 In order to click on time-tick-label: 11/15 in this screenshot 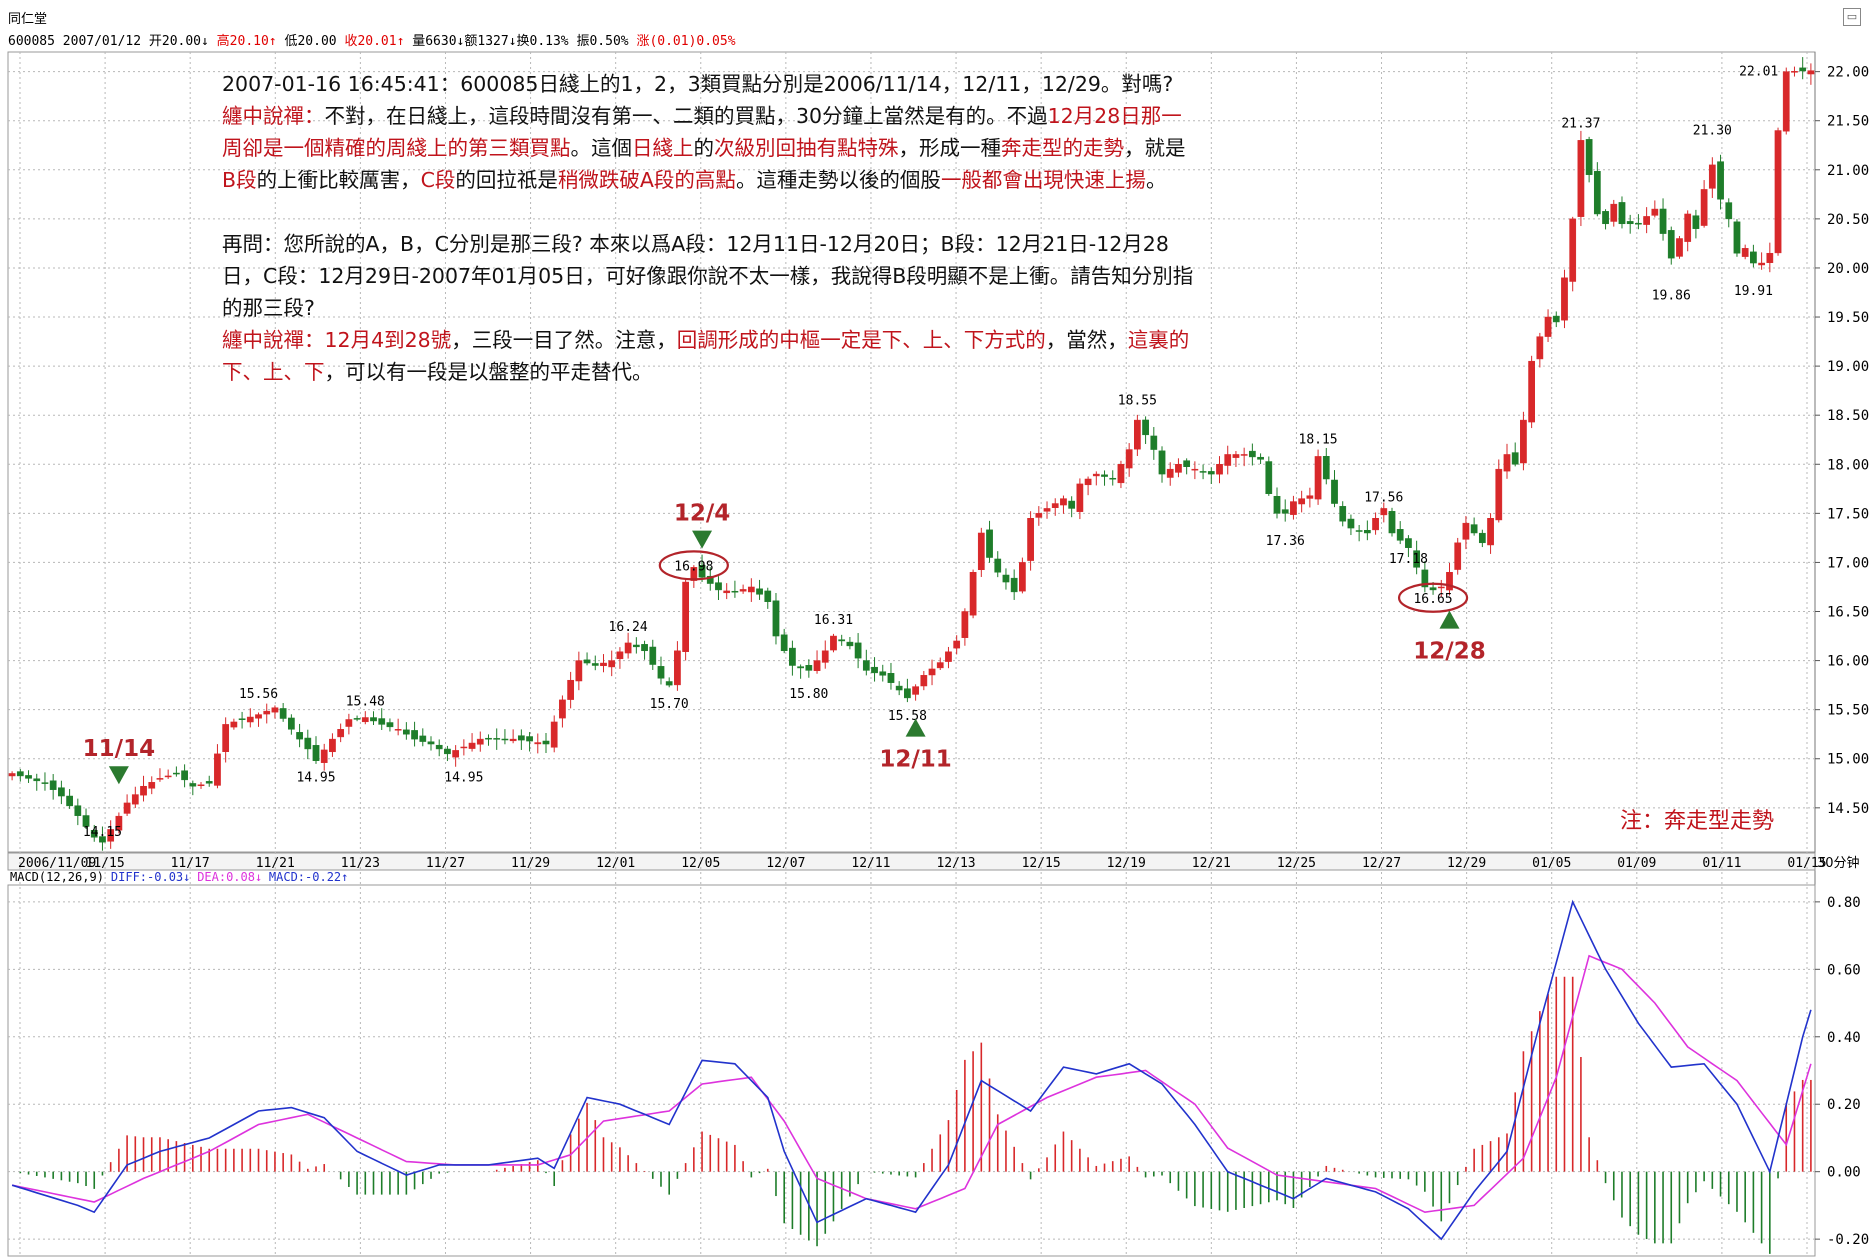, I will do `click(105, 863)`.